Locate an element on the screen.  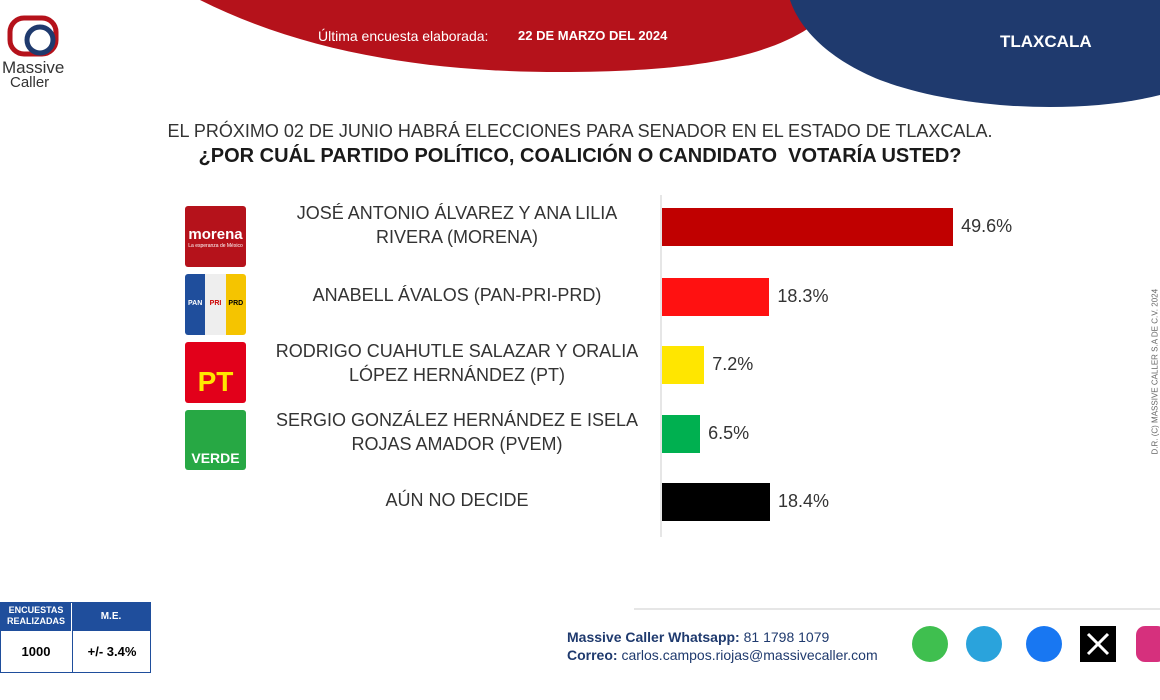
category-label: AÚN NO DECIDE is located at coordinates (457, 500).